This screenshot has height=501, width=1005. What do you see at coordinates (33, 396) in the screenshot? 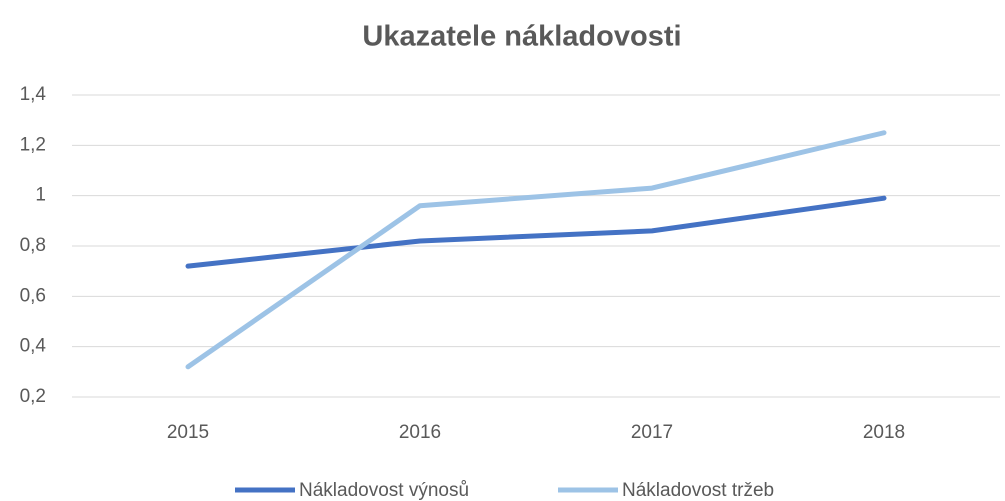
I see `y-tick-label: 0,2` at bounding box center [33, 396].